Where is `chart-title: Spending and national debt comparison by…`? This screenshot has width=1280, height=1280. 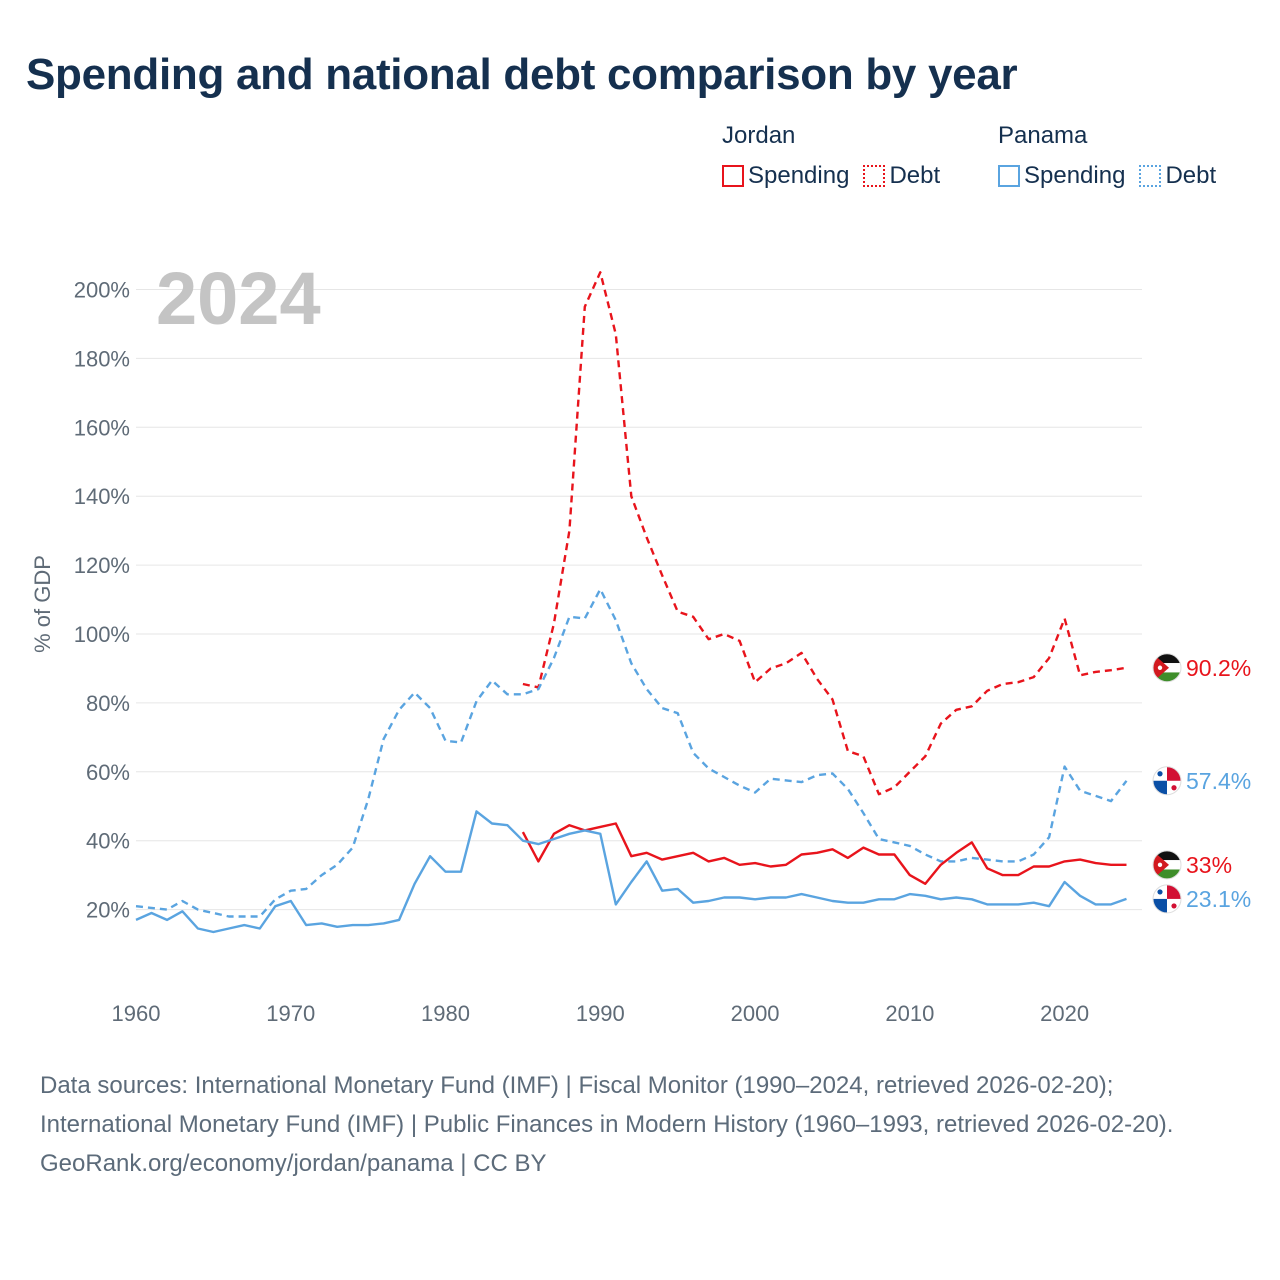
chart-title: Spending and national debt comparison by… is located at coordinates (522, 74).